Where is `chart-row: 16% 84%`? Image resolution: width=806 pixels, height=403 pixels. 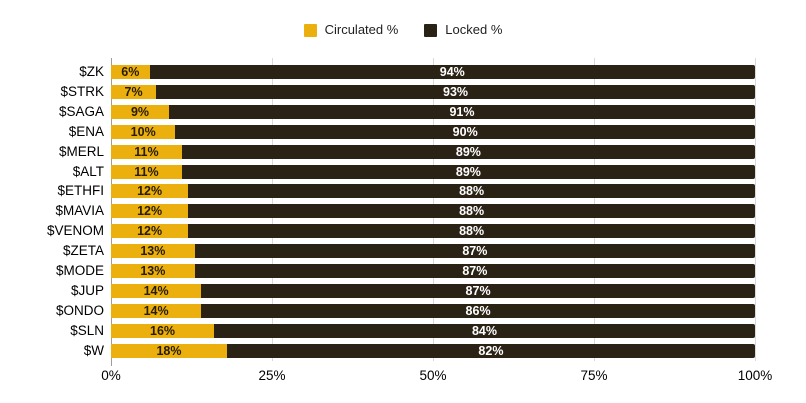
chart-row: 16% 84% is located at coordinates (433, 330).